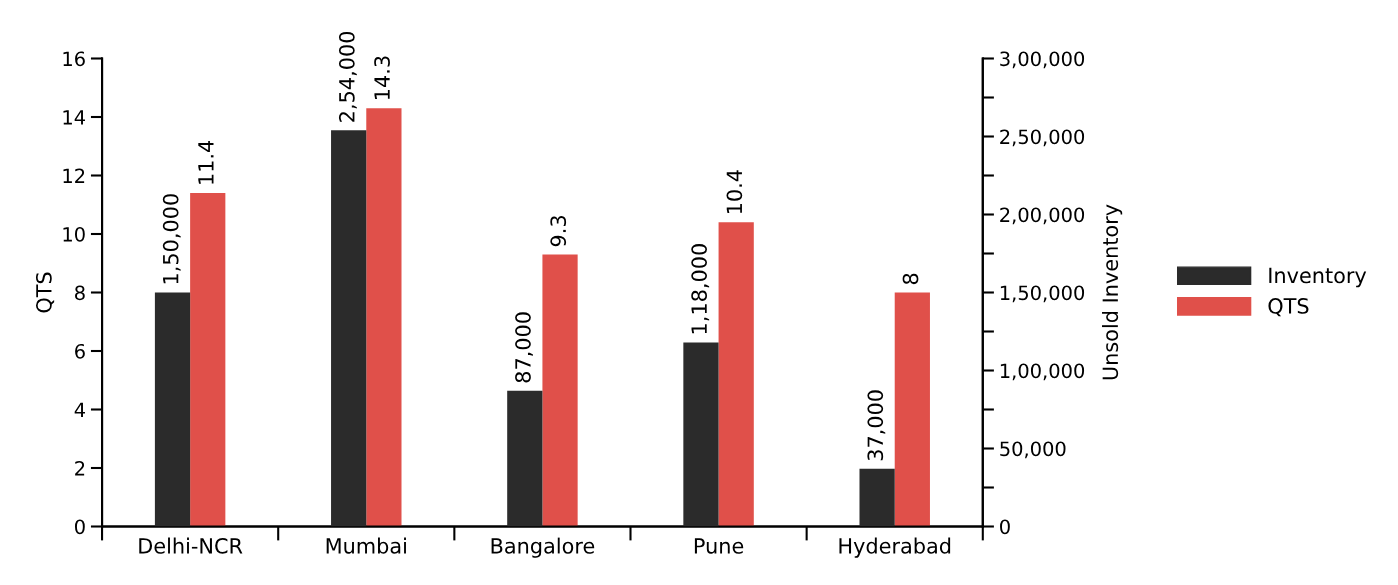 This screenshot has width=1398, height=585. Describe the element at coordinates (1288, 307) in the screenshot. I see `legend-label: QTS` at that location.